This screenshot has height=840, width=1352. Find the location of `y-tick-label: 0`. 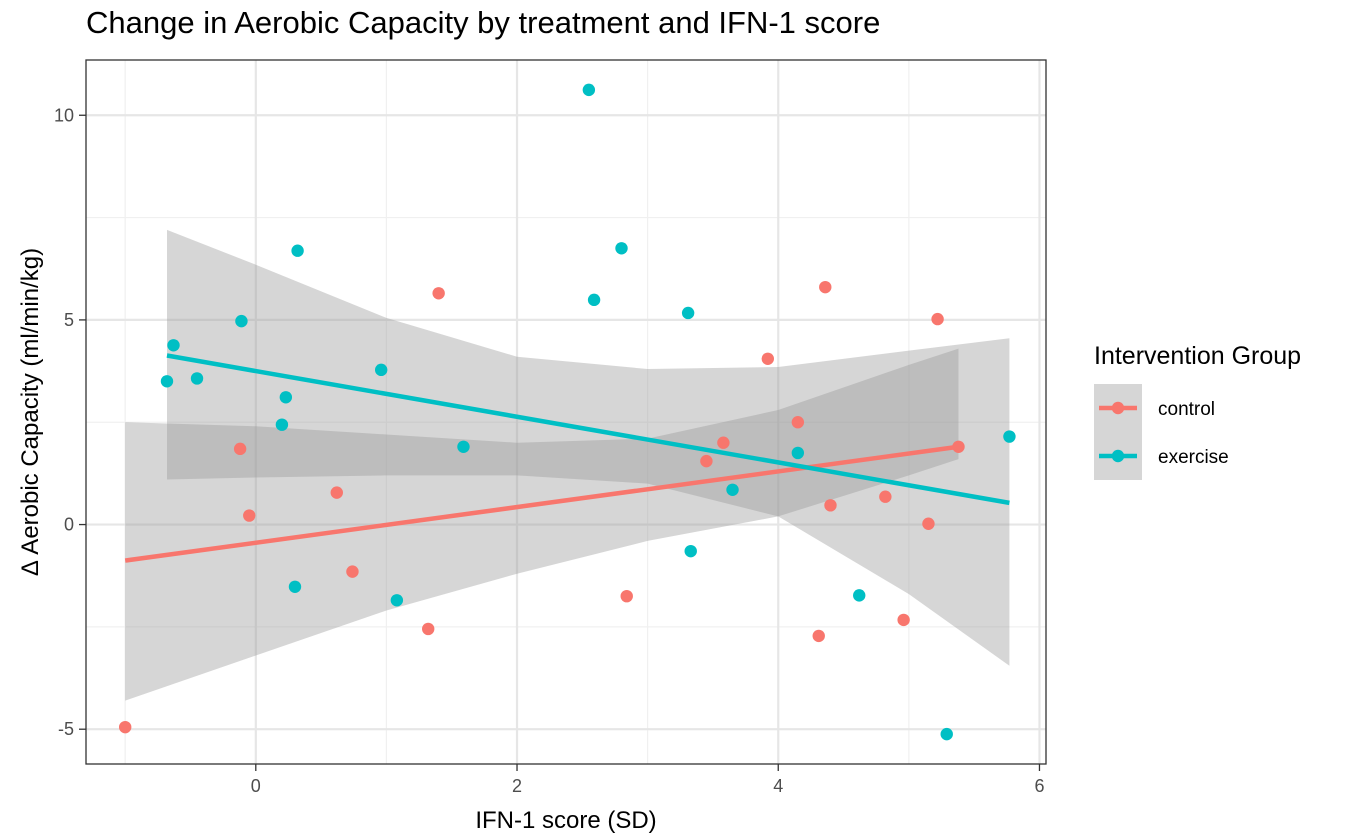

y-tick-label: 0 is located at coordinates (69, 525).